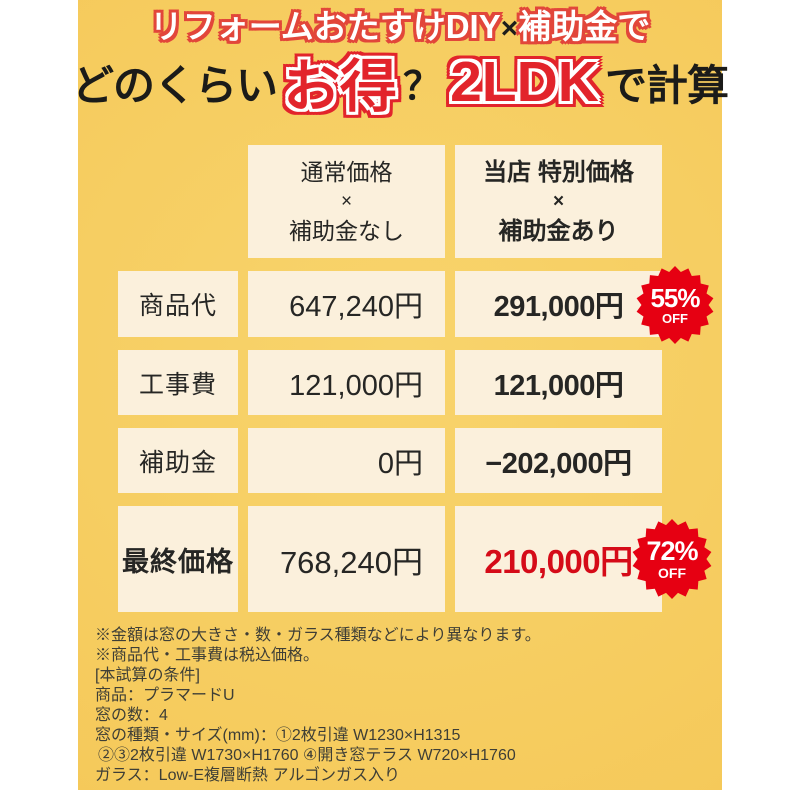 This screenshot has height=800, width=800. Describe the element at coordinates (278, 735) in the screenshot. I see `note-window-types-line1: 窓の種類・サイズ(mm)：①2枚引違 W1230×H1315` at that location.